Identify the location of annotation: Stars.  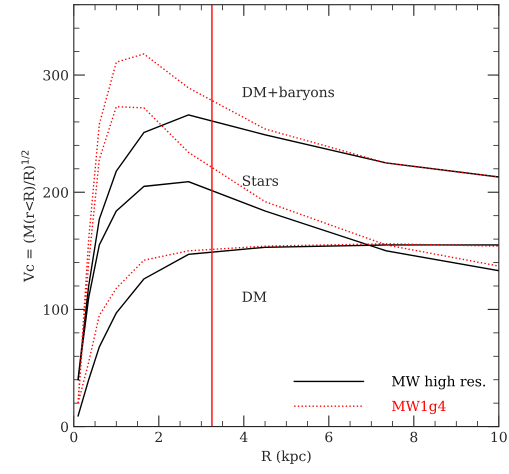
(260, 180).